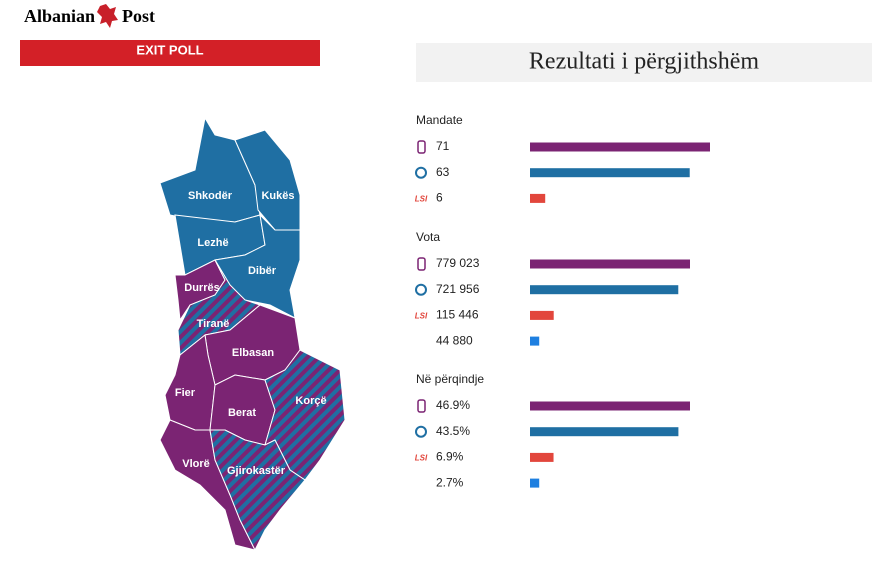  I want to click on region-label: Vlorë, so click(196, 464).